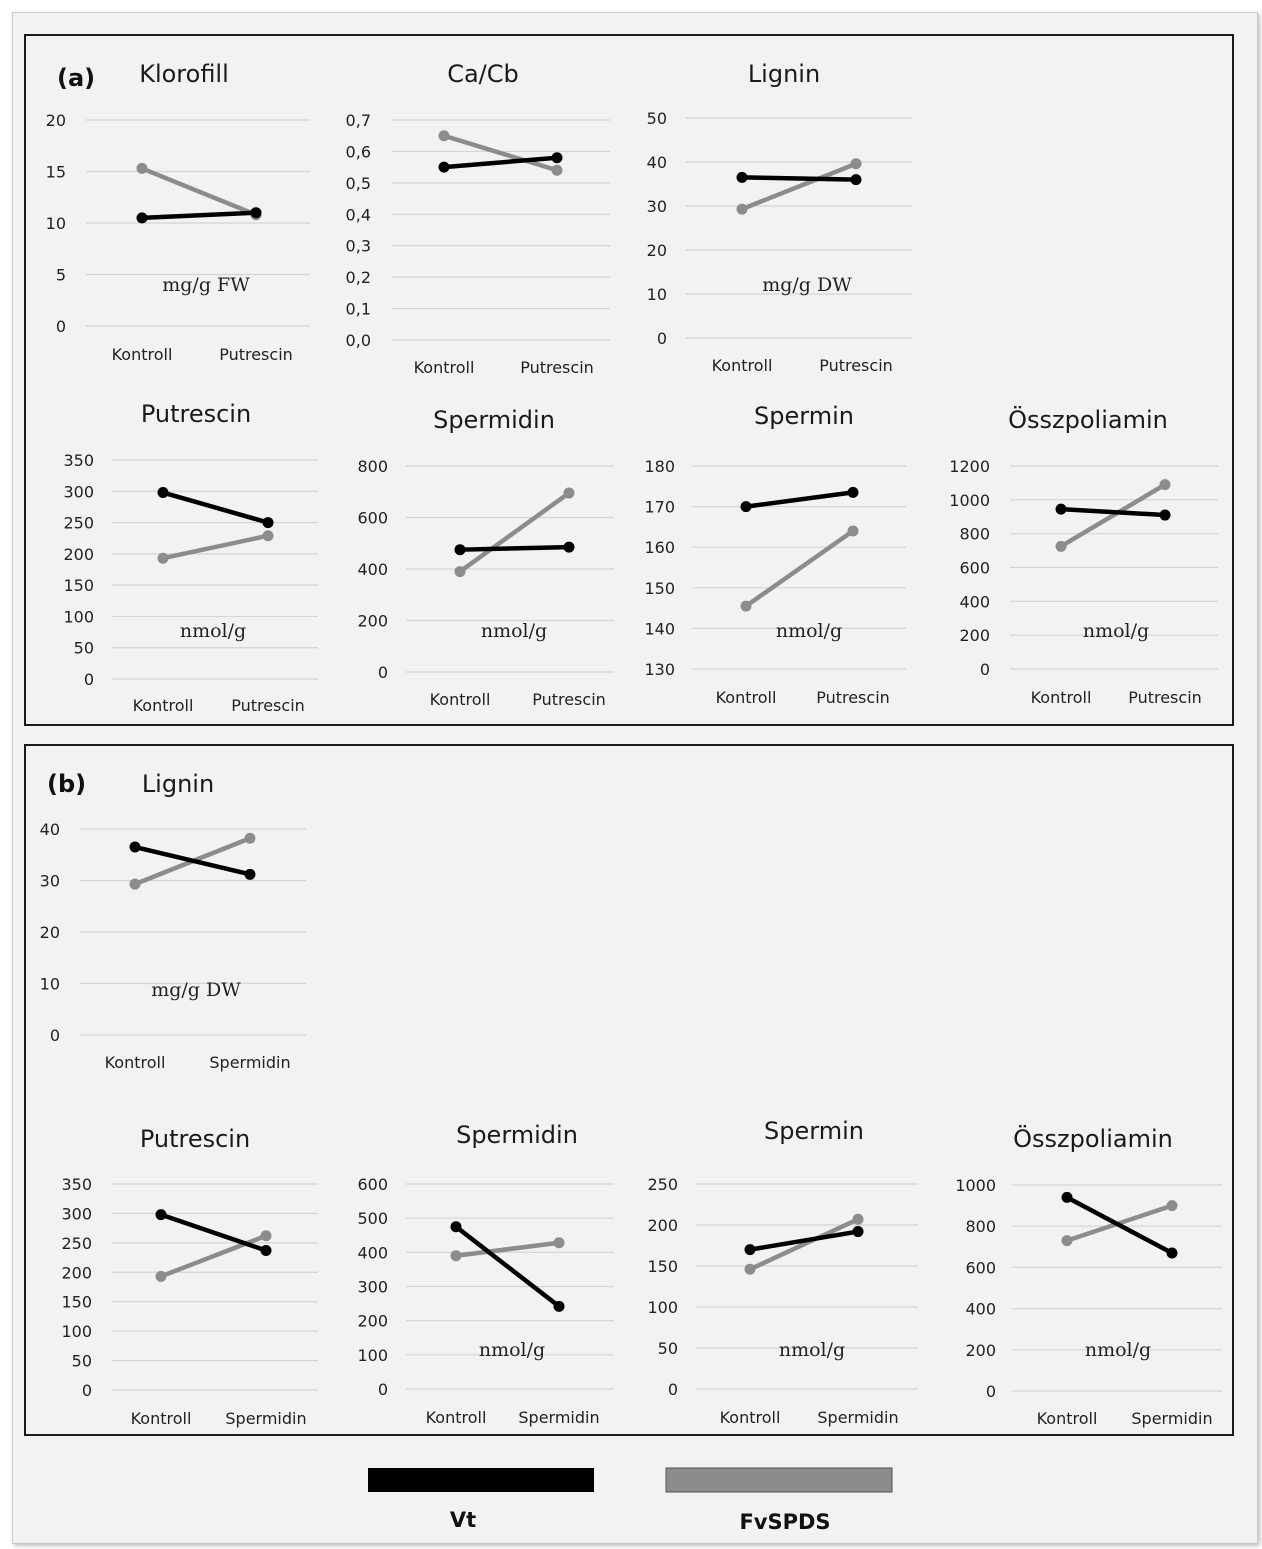 Image resolution: width=1262 pixels, height=1549 pixels. I want to click on chart-a-ca-cb-series-vt-point, so click(444, 167).